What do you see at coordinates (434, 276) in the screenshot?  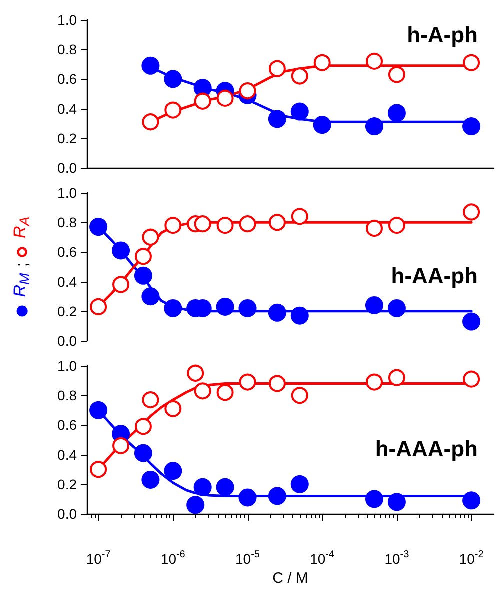 I see `text: h-AA-ph` at bounding box center [434, 276].